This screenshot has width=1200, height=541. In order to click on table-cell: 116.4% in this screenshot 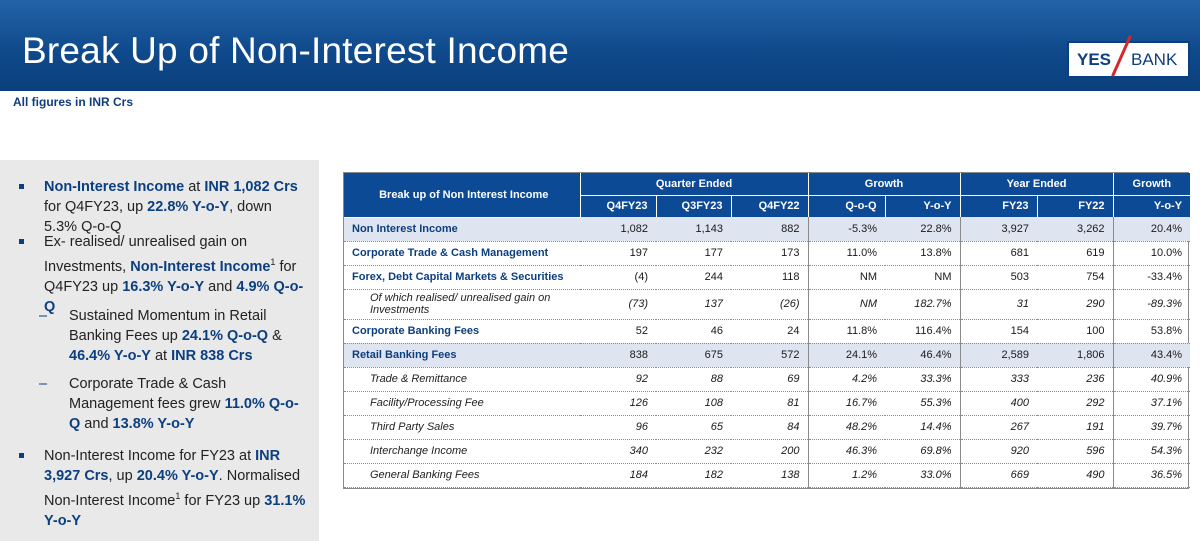, I will do `click(923, 331)`.